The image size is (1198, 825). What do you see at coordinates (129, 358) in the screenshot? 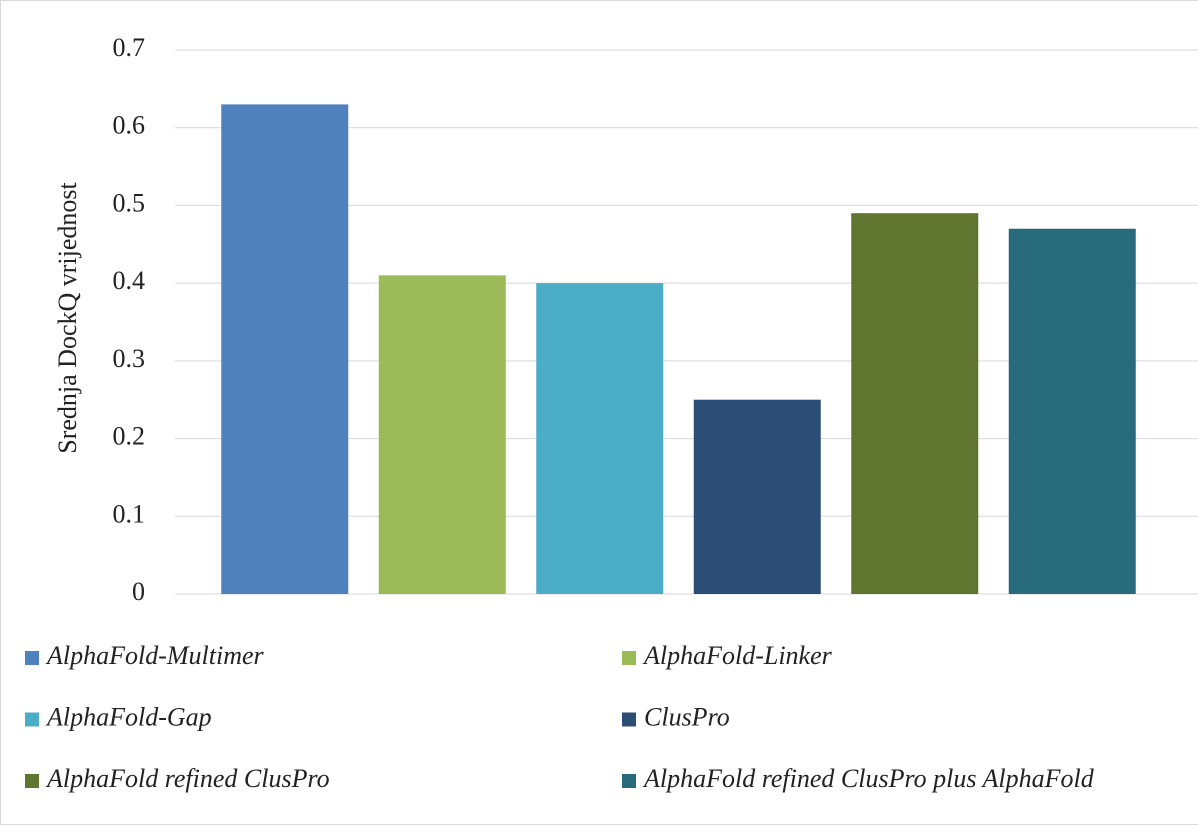
I see `y-tick-label: 0.3` at bounding box center [129, 358].